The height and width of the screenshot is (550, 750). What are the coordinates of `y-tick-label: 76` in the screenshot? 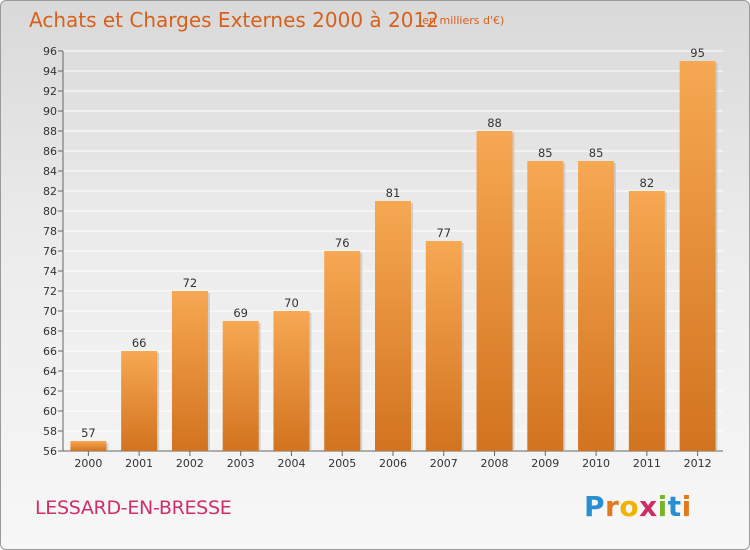 It's located at (50, 251).